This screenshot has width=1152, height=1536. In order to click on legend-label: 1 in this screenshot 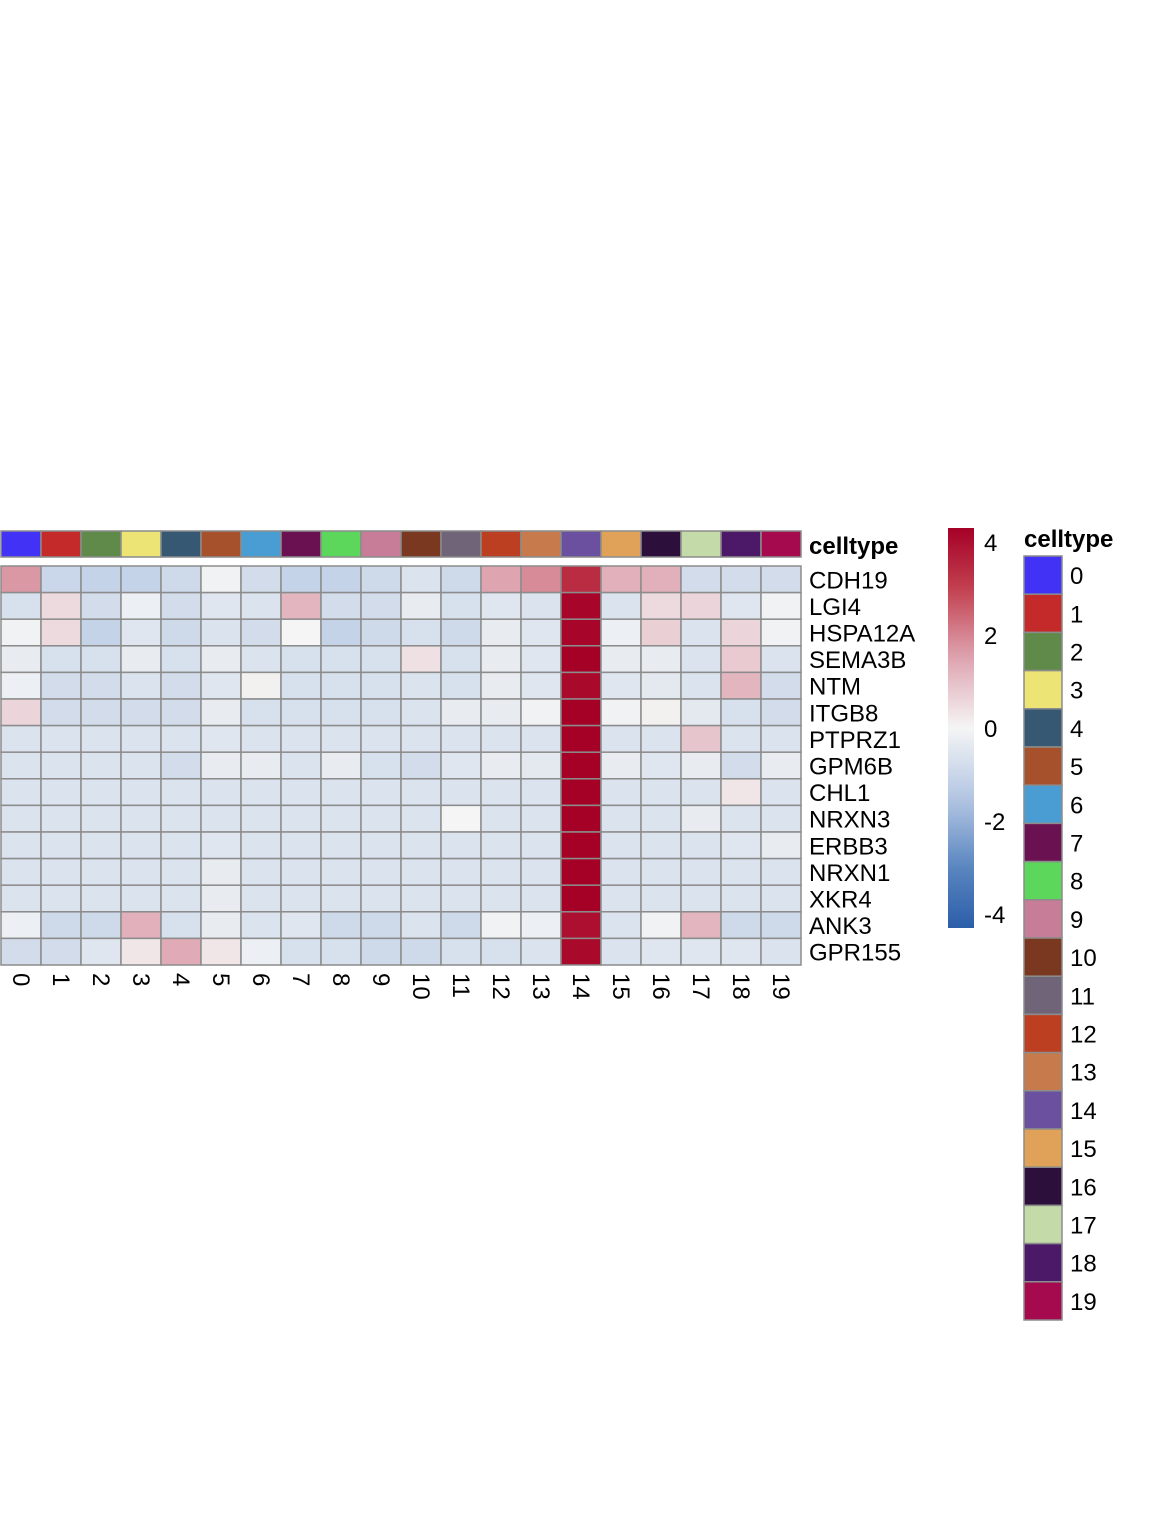, I will do `click(1076, 614)`.